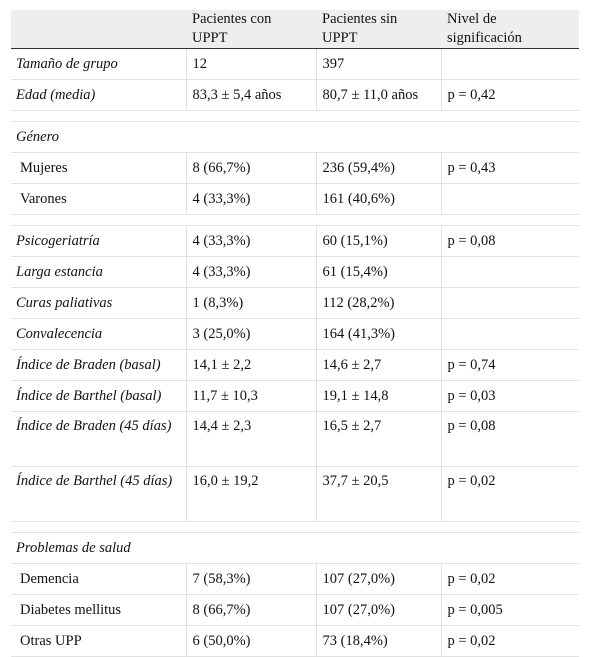  What do you see at coordinates (99, 303) in the screenshot?
I see `row-label: Curas paliativas` at bounding box center [99, 303].